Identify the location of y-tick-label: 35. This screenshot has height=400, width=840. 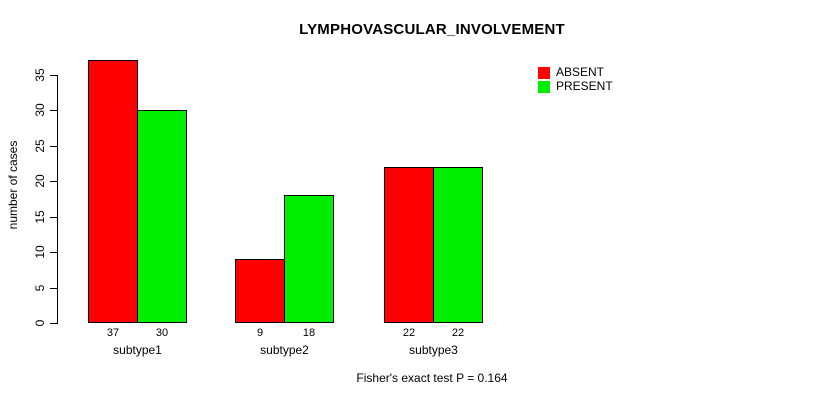
(40, 74).